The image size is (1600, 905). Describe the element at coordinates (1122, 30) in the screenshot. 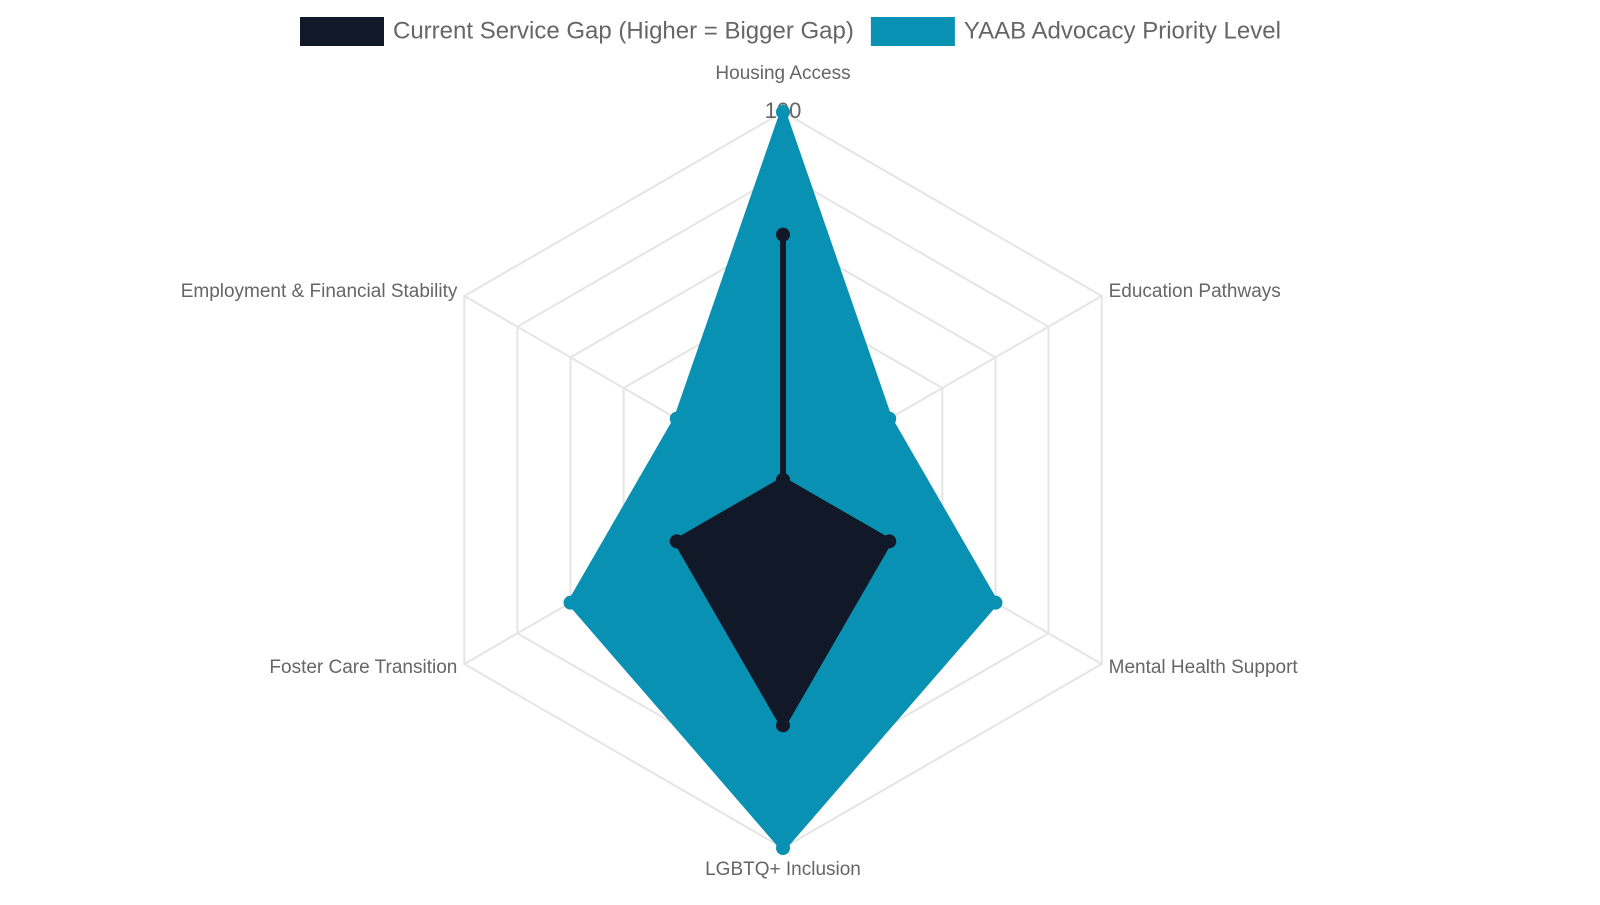

I see `legend-label: YAAB Advocacy Priority Level` at that location.